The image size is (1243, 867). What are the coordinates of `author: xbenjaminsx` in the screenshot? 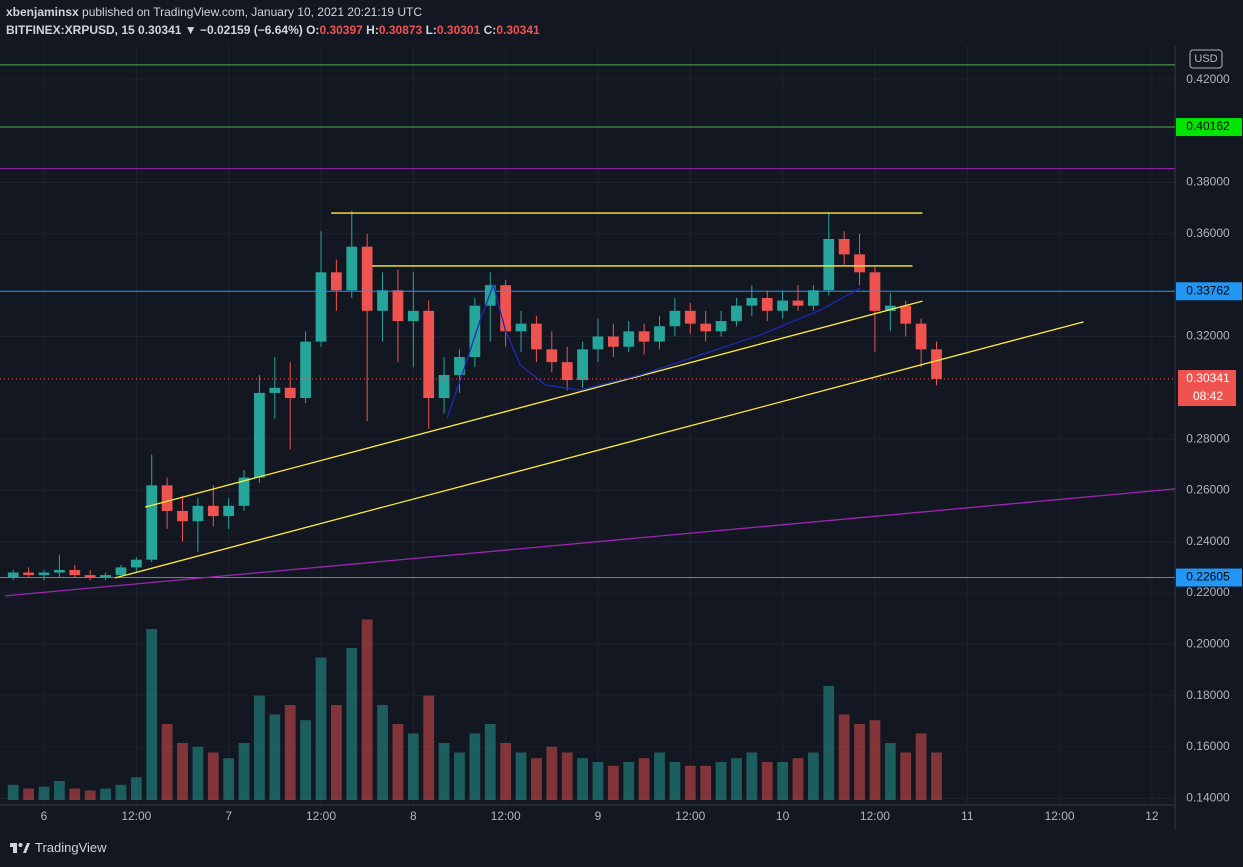 It's located at (42, 12).